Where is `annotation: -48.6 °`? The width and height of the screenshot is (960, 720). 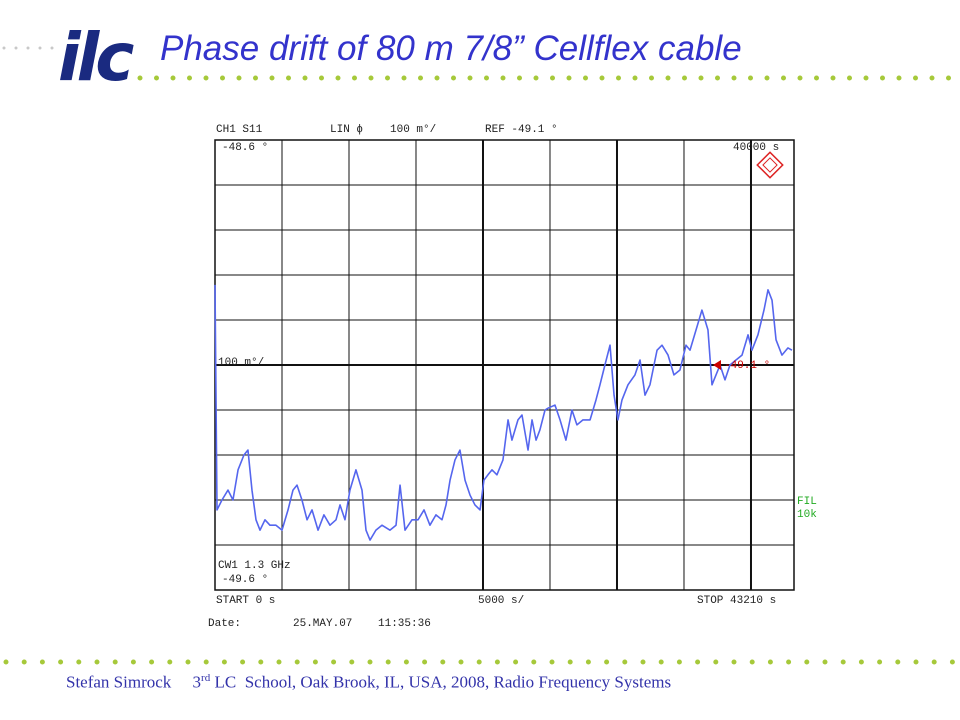 annotation: -48.6 ° is located at coordinates (245, 148).